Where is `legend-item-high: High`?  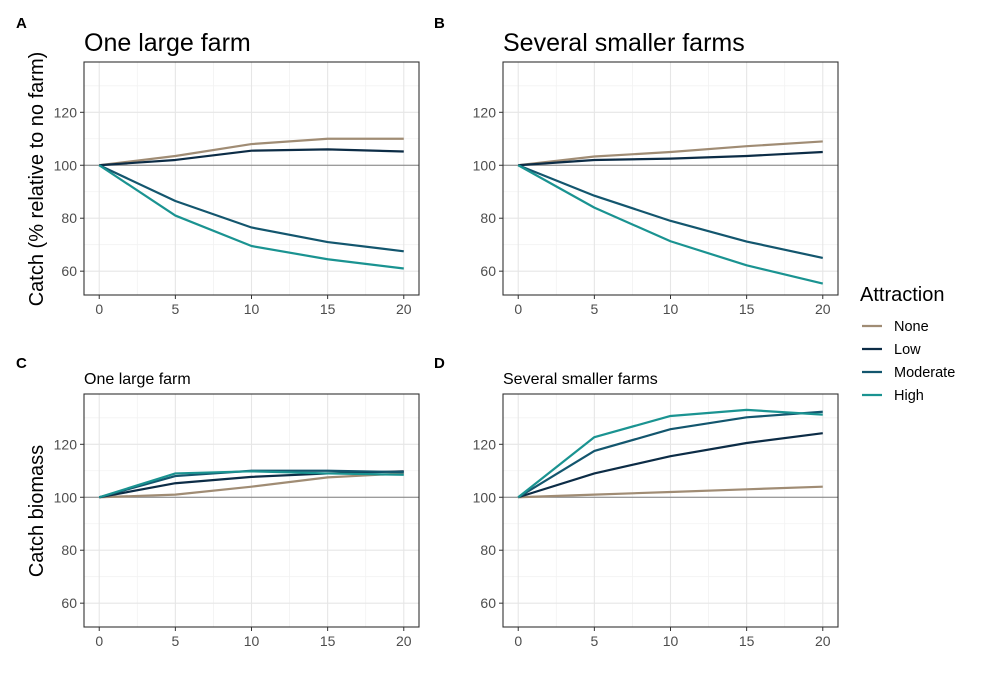 legend-item-high: High is located at coordinates (893, 396).